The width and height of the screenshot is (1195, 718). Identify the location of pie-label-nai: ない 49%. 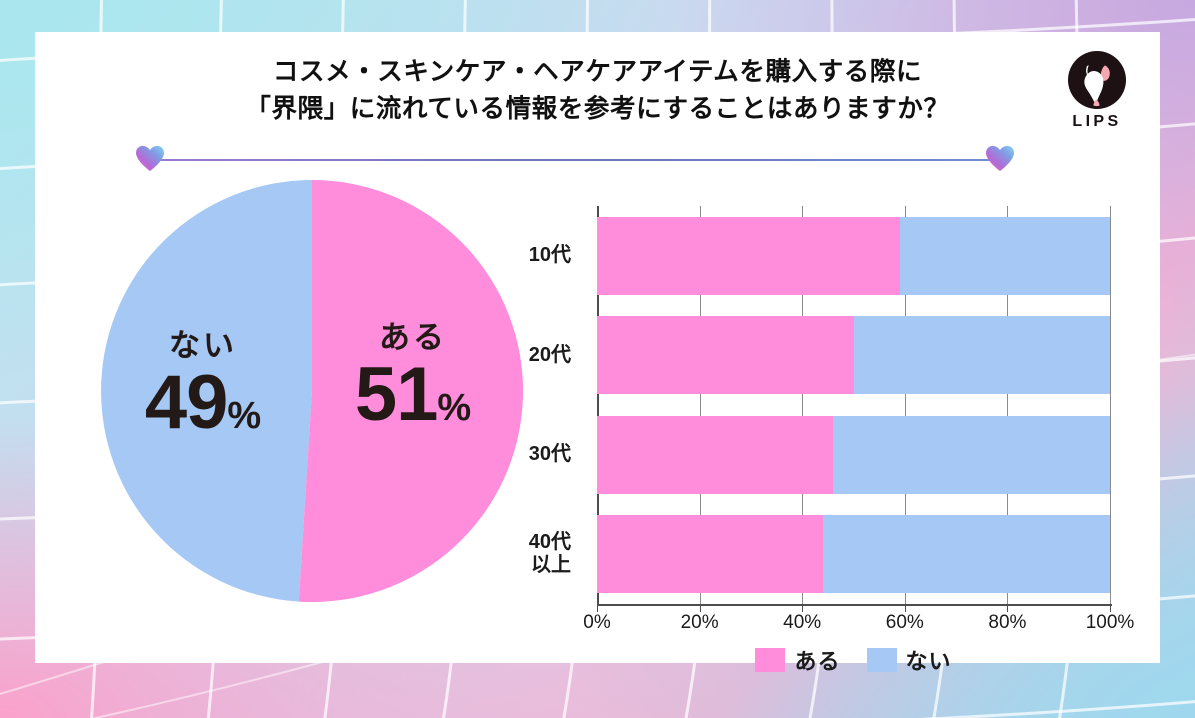
(203, 385).